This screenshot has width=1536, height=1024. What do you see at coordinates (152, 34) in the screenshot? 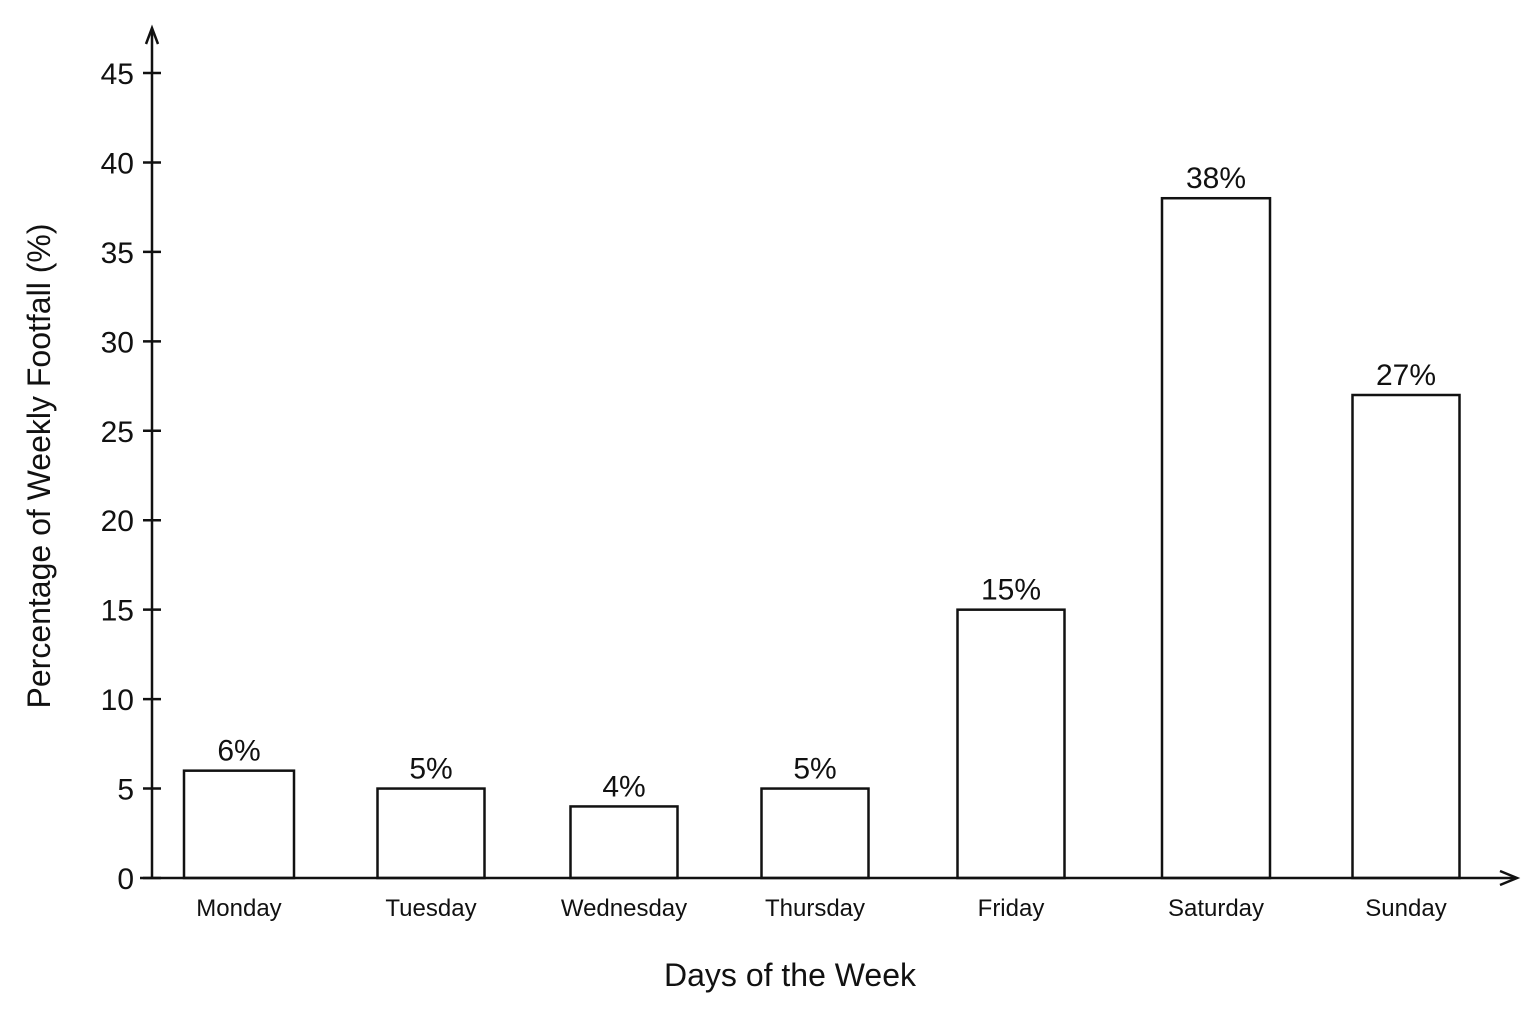
I see `y-axis-arrow` at bounding box center [152, 34].